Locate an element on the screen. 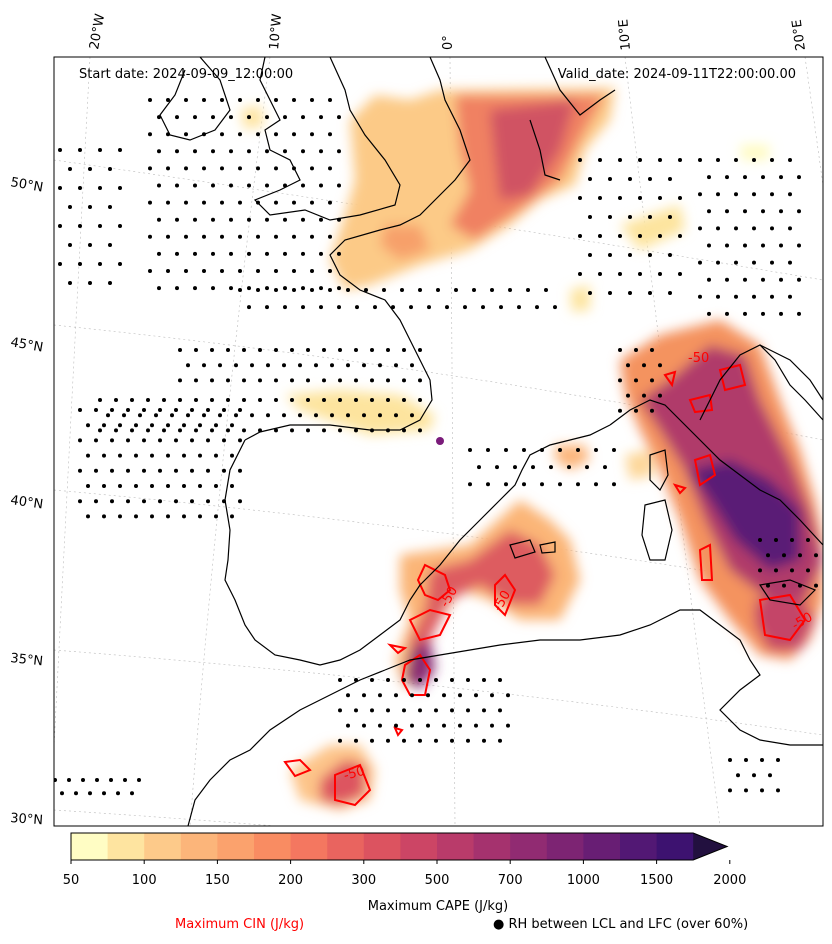 The image size is (832, 944). start-date: Start date: 2024-09-09_12:00:00 is located at coordinates (186, 74).